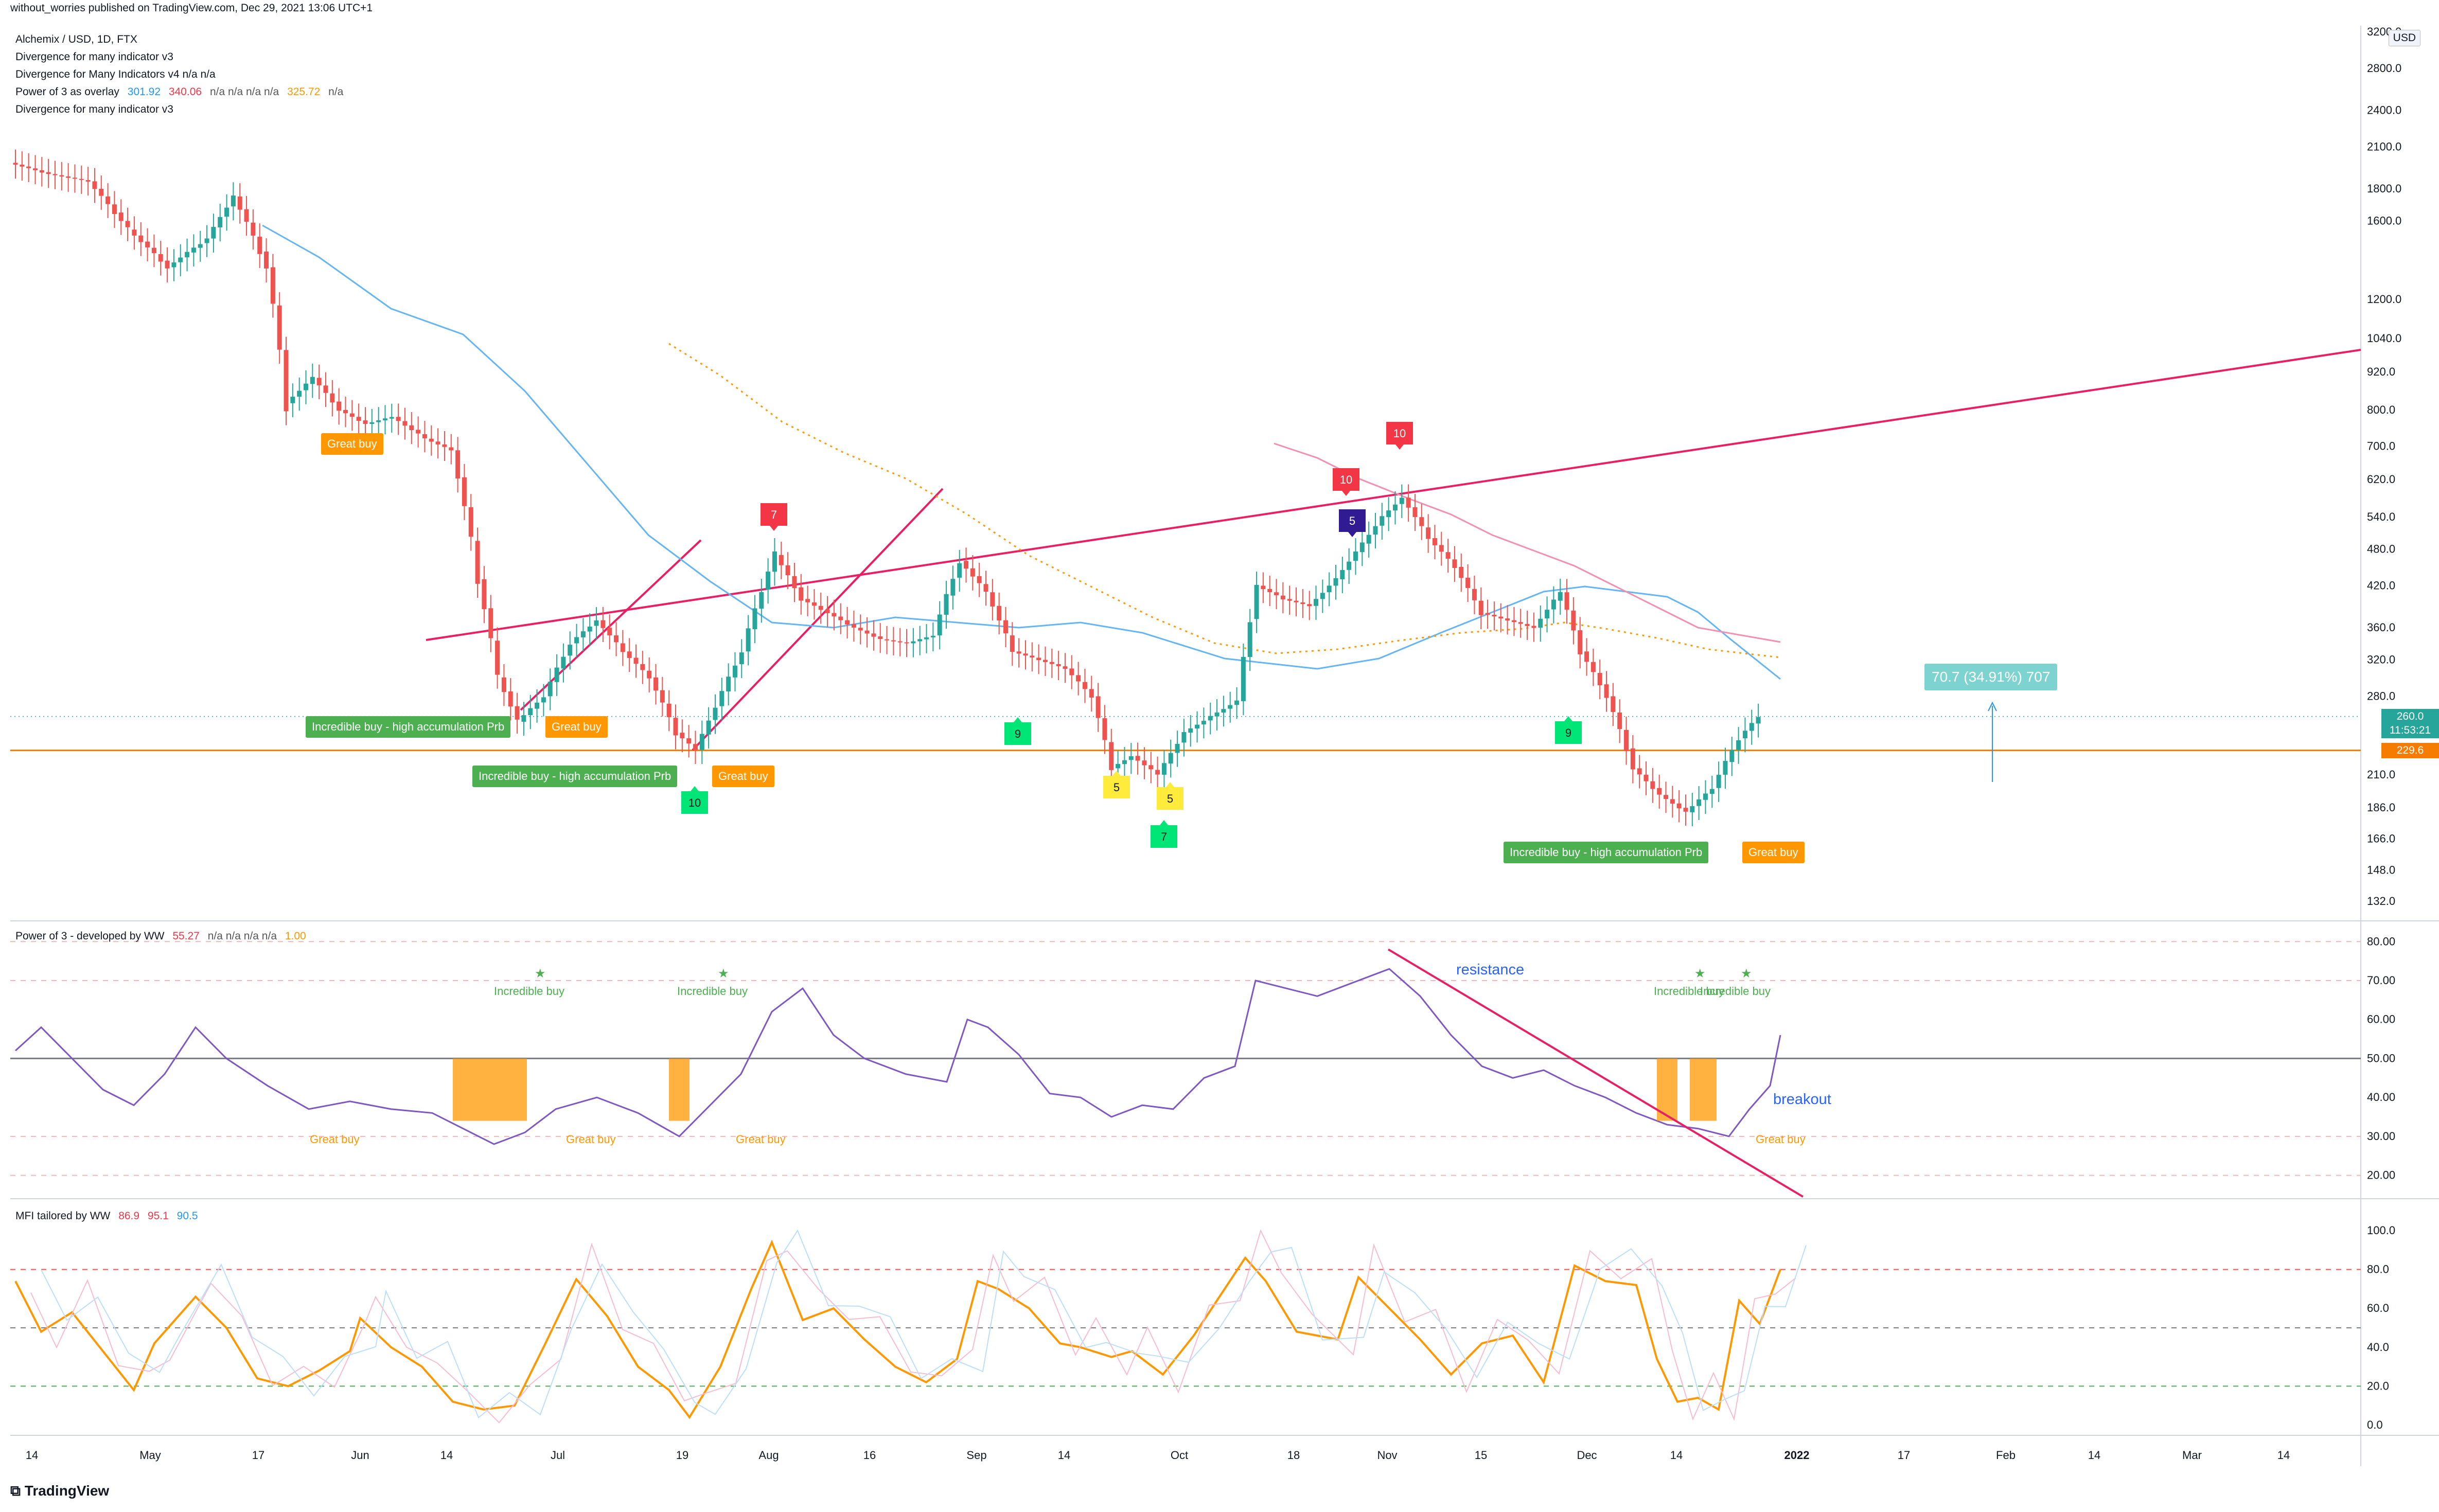 This screenshot has width=2439, height=1512. I want to click on x-axis-tick: 17, so click(258, 1455).